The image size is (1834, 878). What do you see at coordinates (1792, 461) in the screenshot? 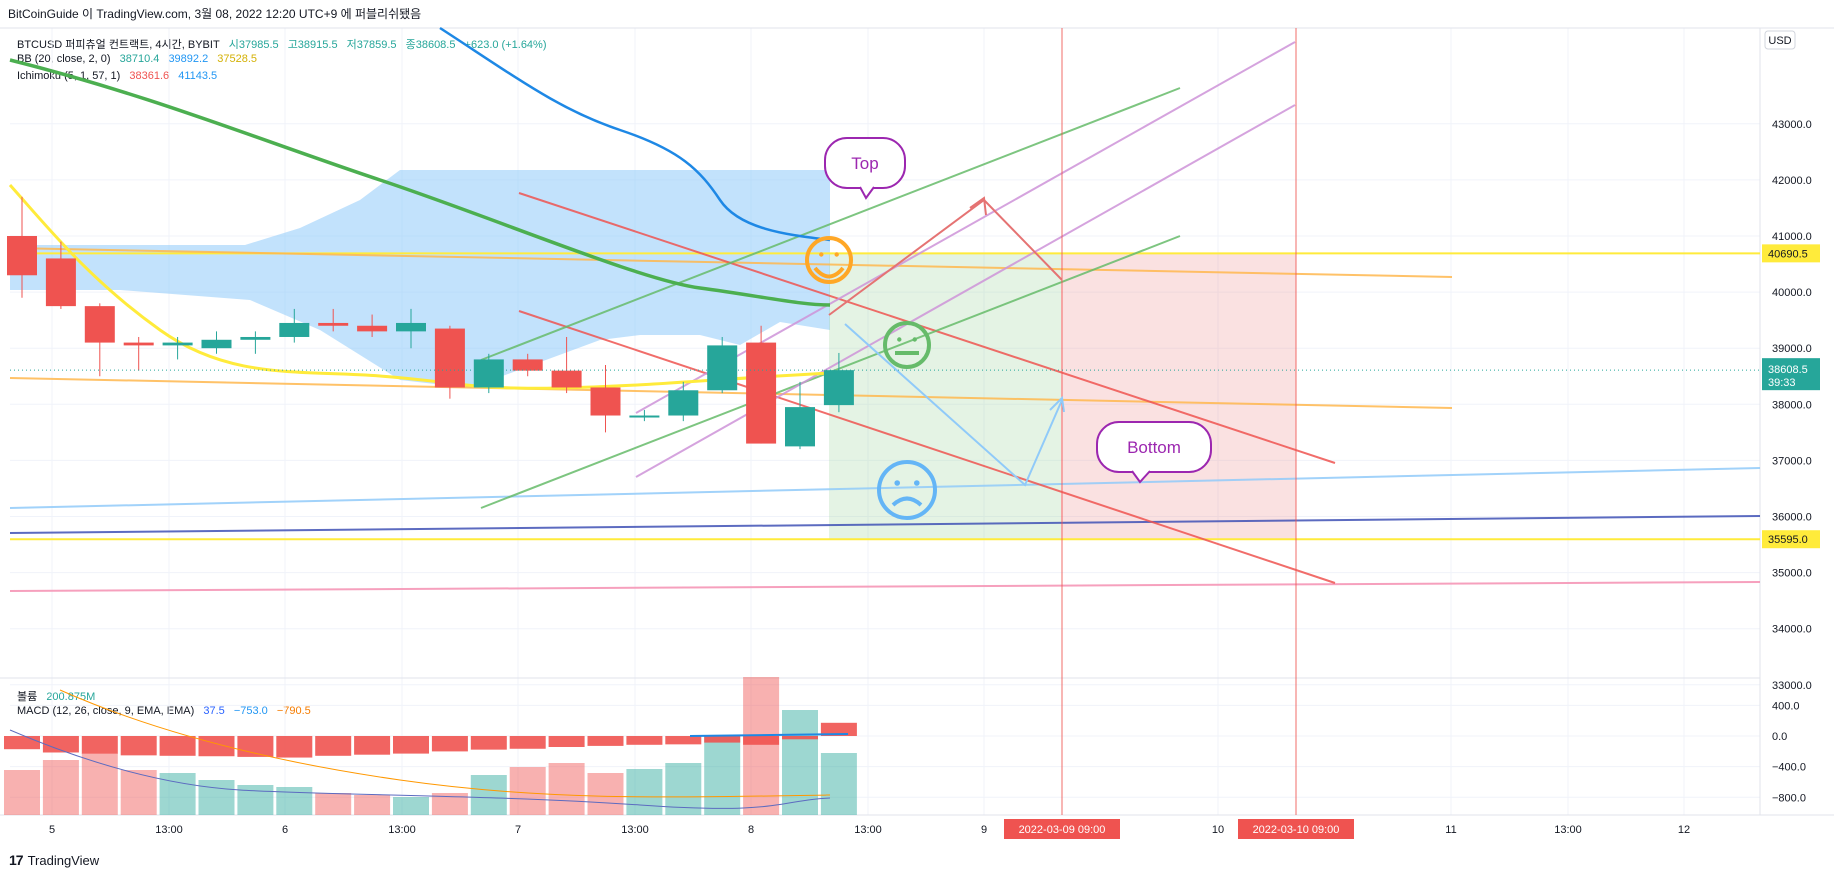
I see `price-tick-label: 37000.0` at bounding box center [1792, 461].